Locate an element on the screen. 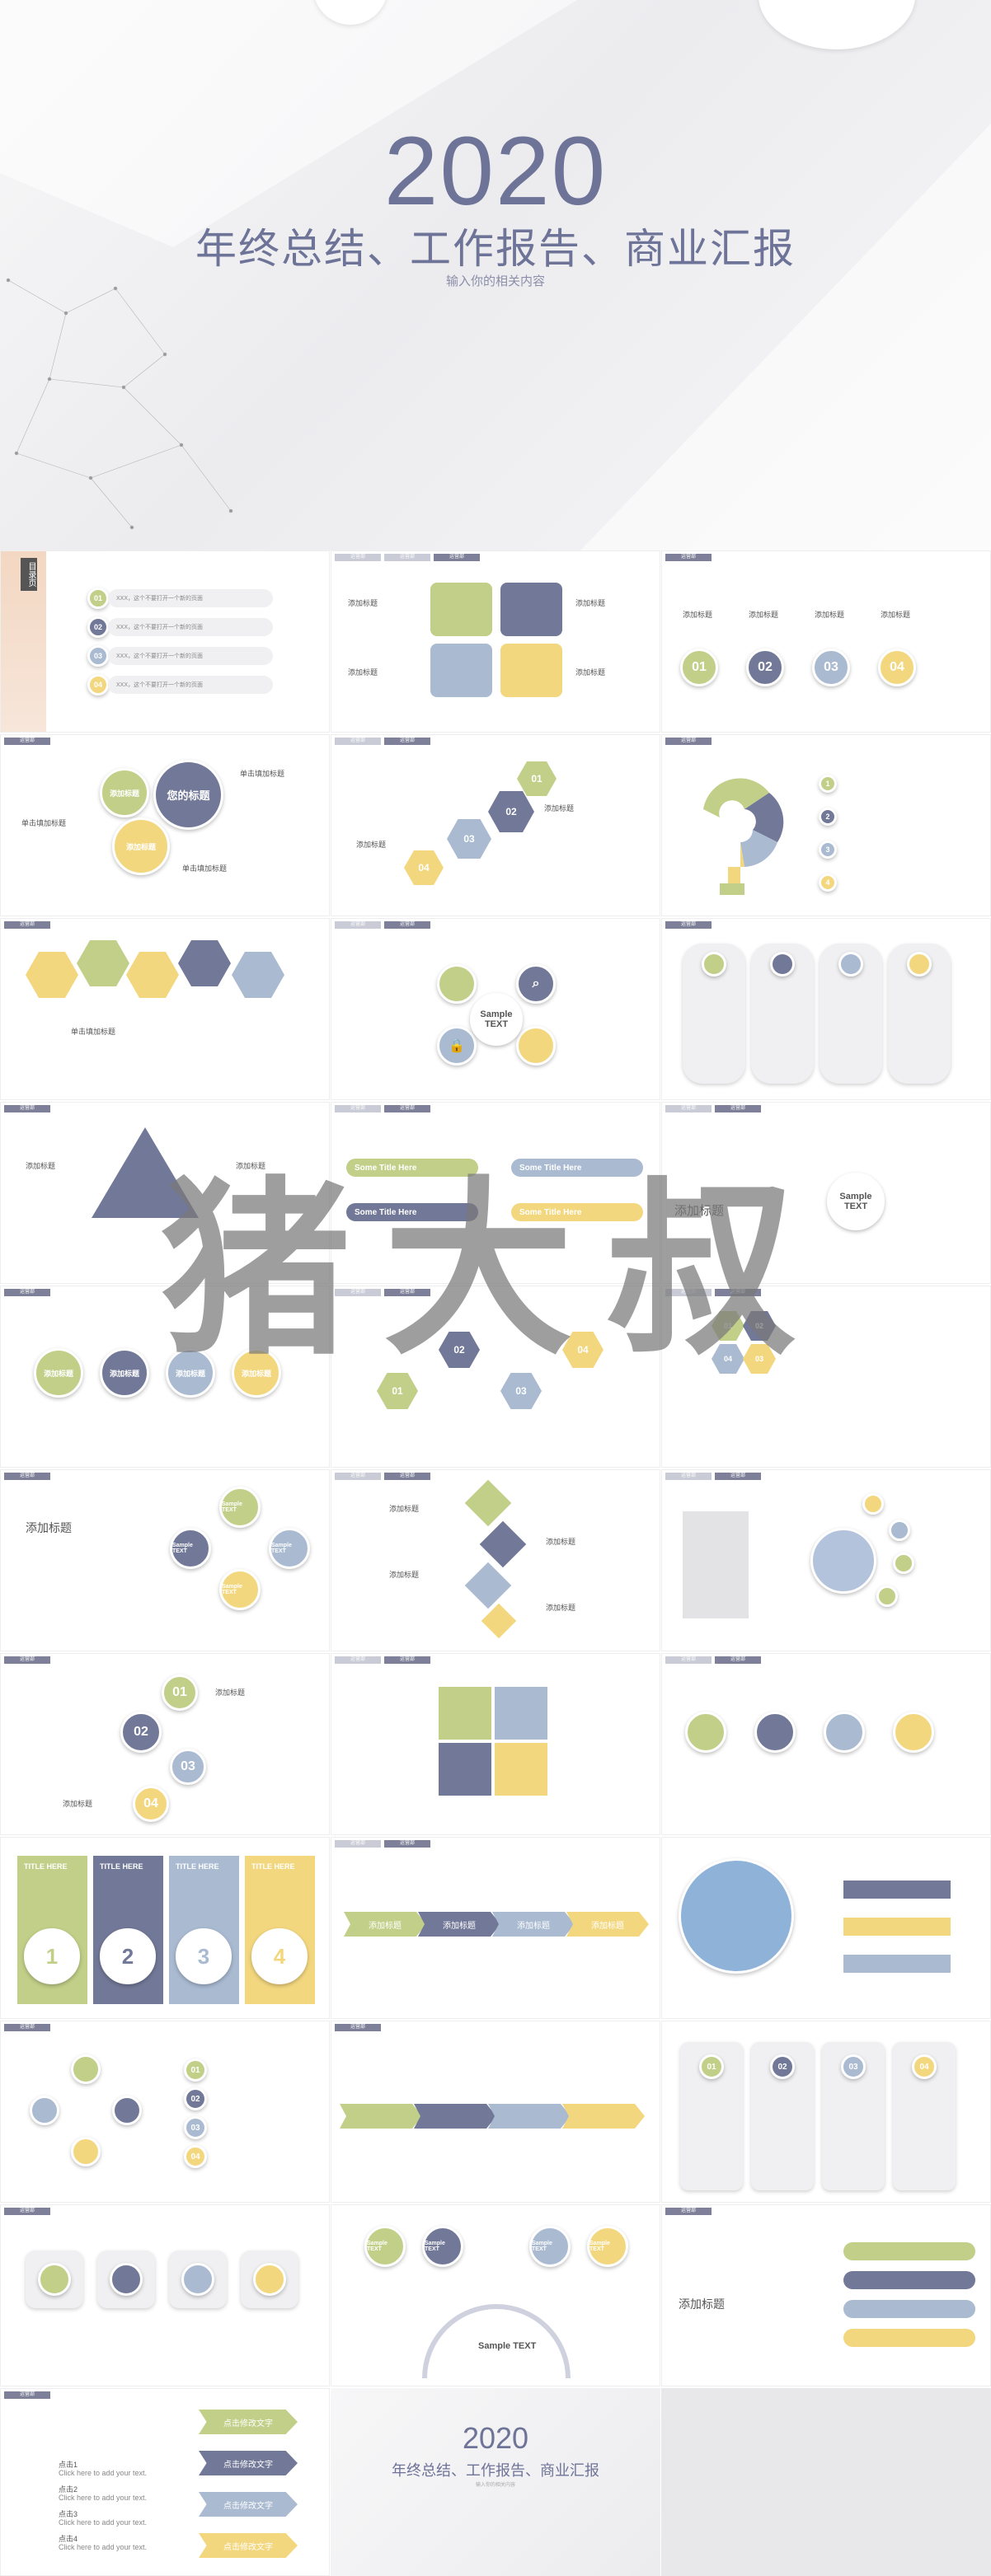 This screenshot has height=2576, width=991. quad-blue is located at coordinates (461, 670).